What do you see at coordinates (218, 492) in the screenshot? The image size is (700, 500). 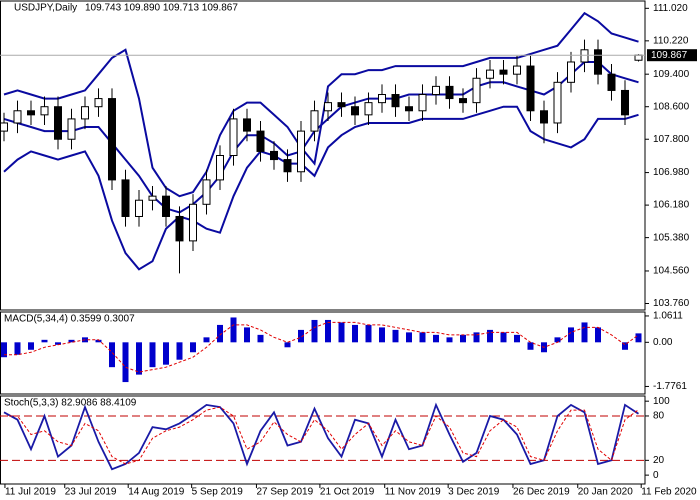 I see `x-tick-label: 5 Sep 2019` at bounding box center [218, 492].